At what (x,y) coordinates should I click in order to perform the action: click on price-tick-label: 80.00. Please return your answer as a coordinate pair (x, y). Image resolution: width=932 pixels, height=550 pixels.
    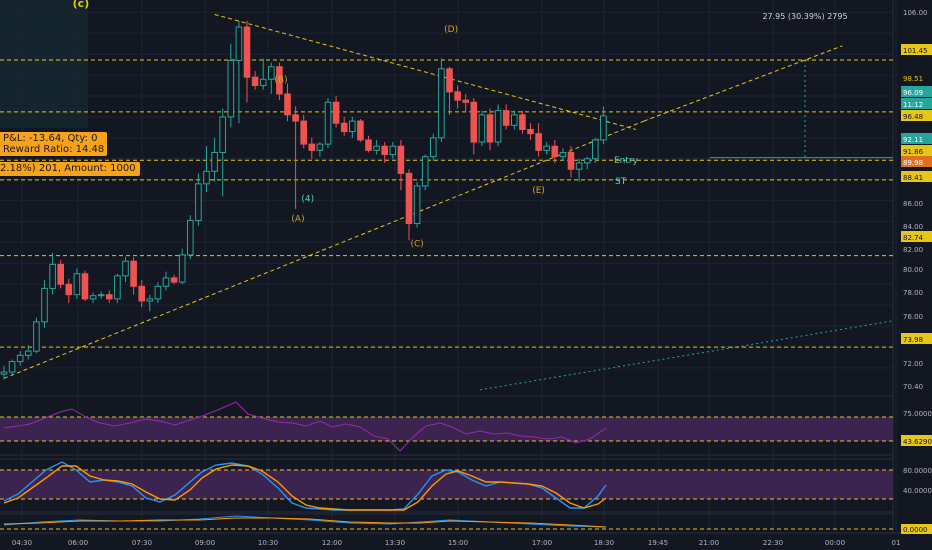
    Looking at the image, I should click on (913, 270).